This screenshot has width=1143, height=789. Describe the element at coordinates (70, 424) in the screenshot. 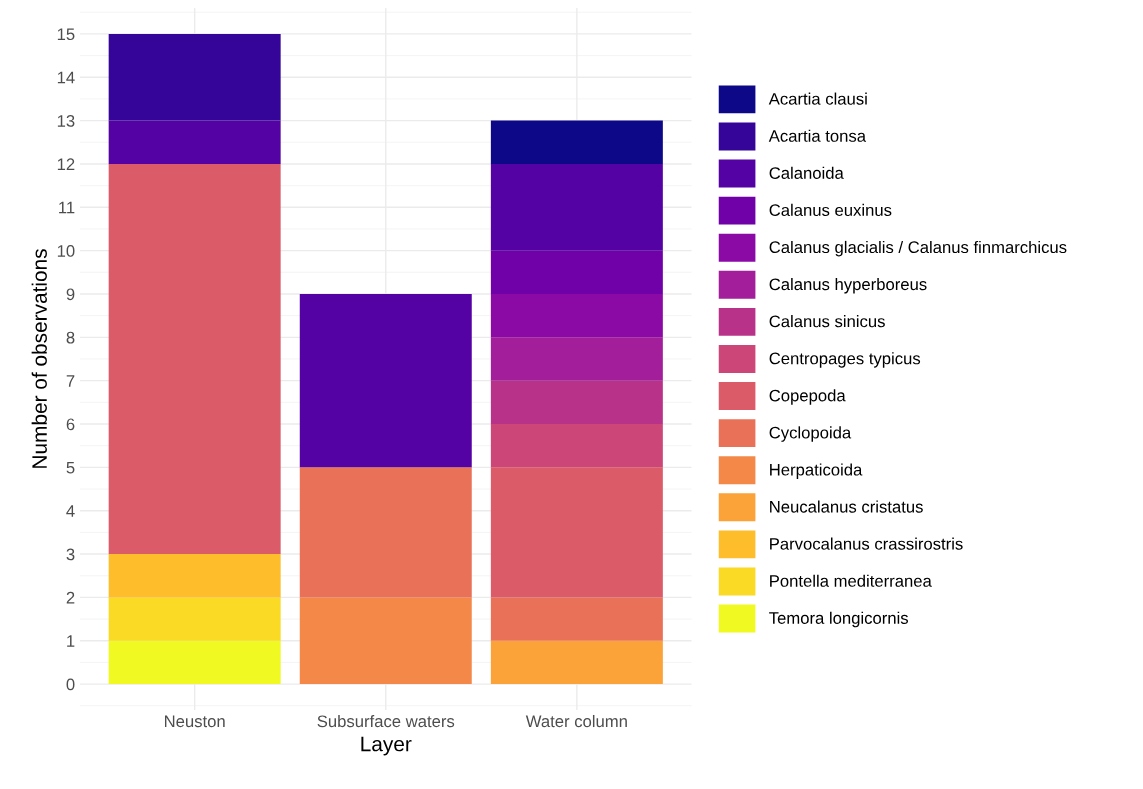

I see `y-tick-label: 6` at that location.